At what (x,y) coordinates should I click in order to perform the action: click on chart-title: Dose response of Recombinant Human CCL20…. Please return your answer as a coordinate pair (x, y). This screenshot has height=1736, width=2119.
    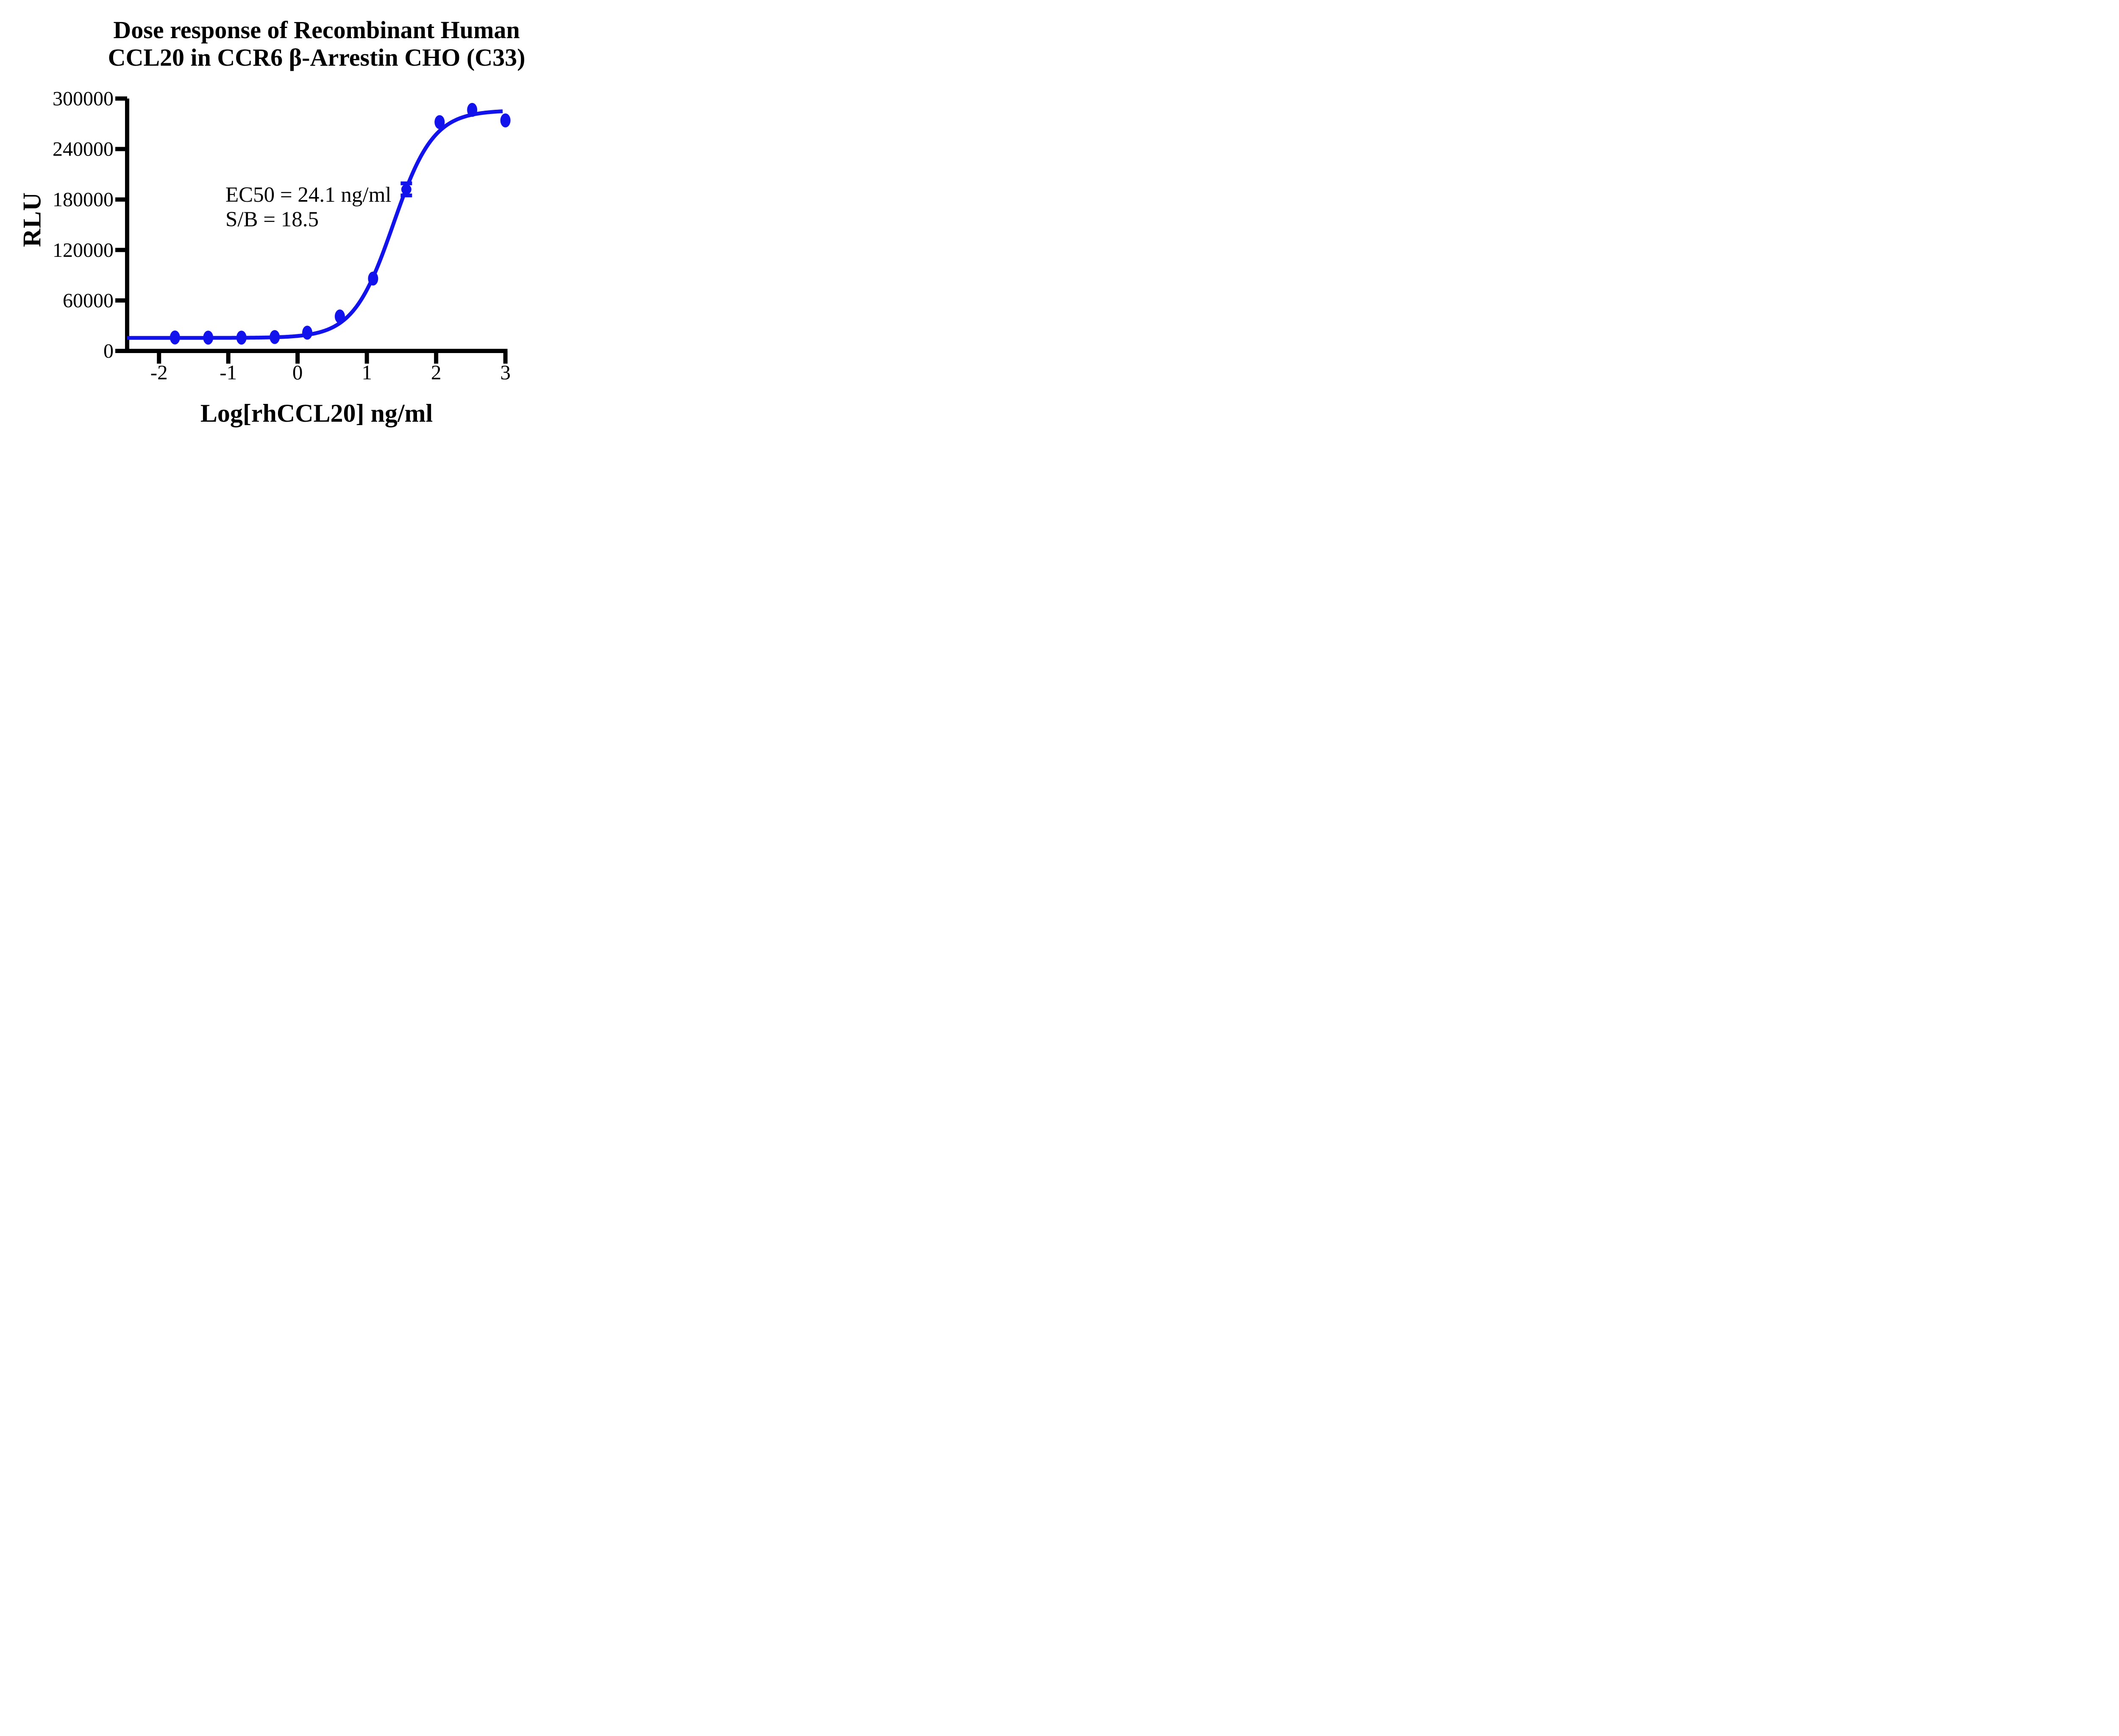
    Looking at the image, I should click on (316, 43).